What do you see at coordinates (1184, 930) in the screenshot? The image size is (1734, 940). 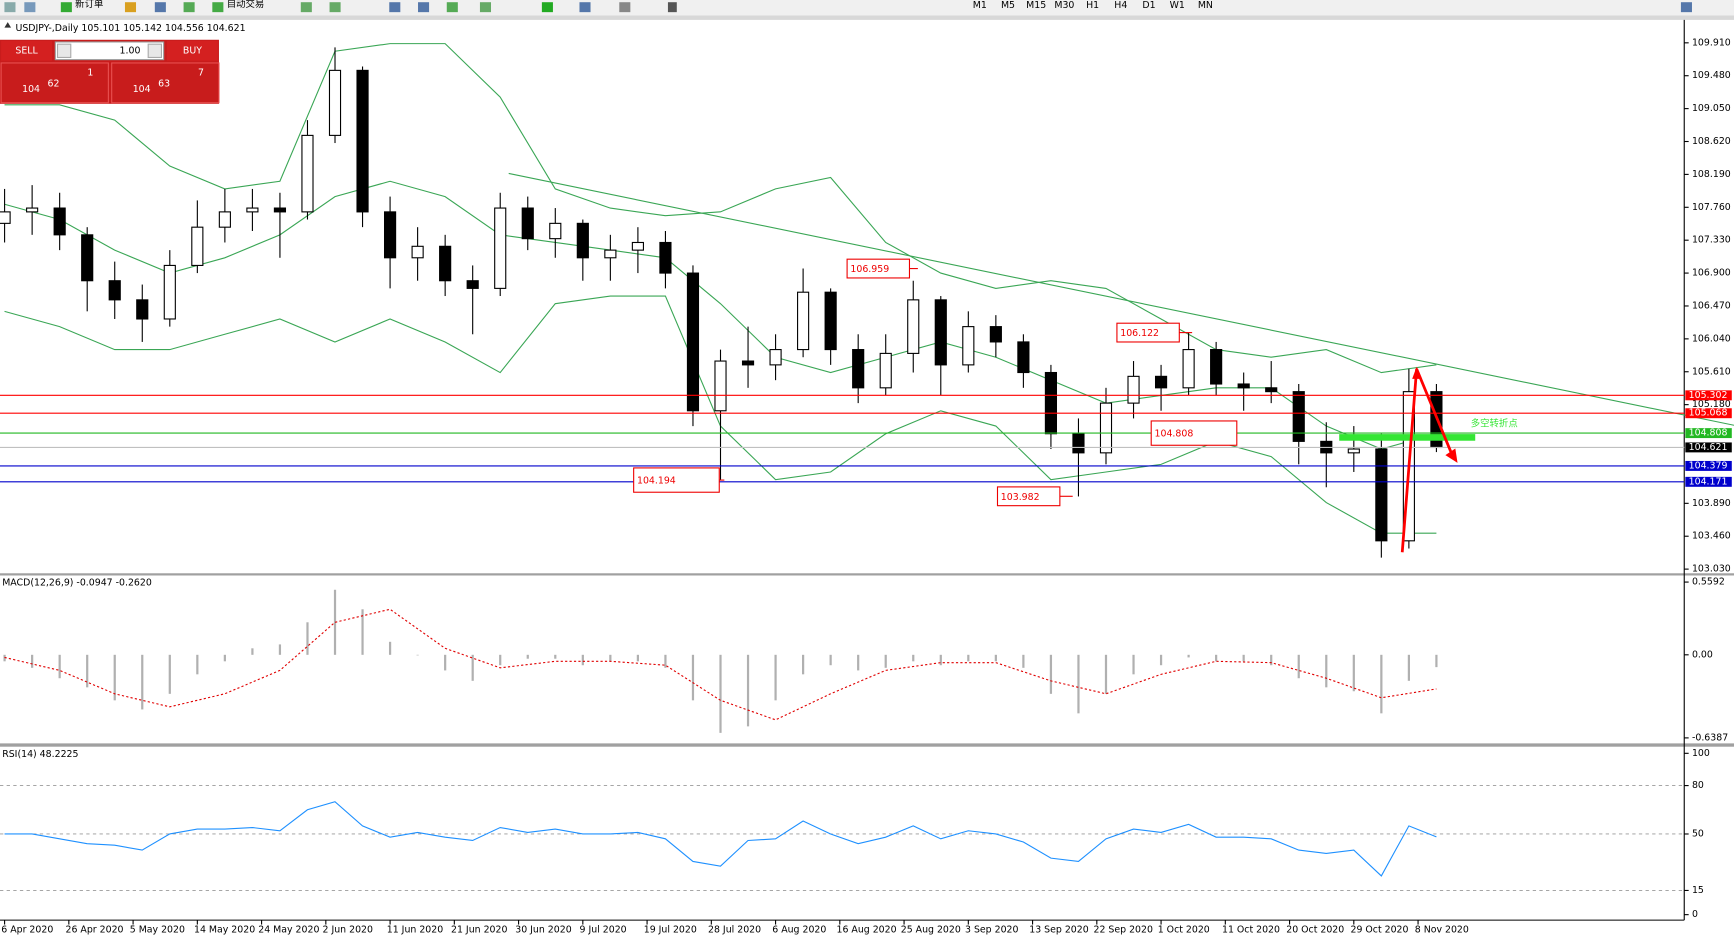 I see `x-tick-label: 1 Oct 2020` at bounding box center [1184, 930].